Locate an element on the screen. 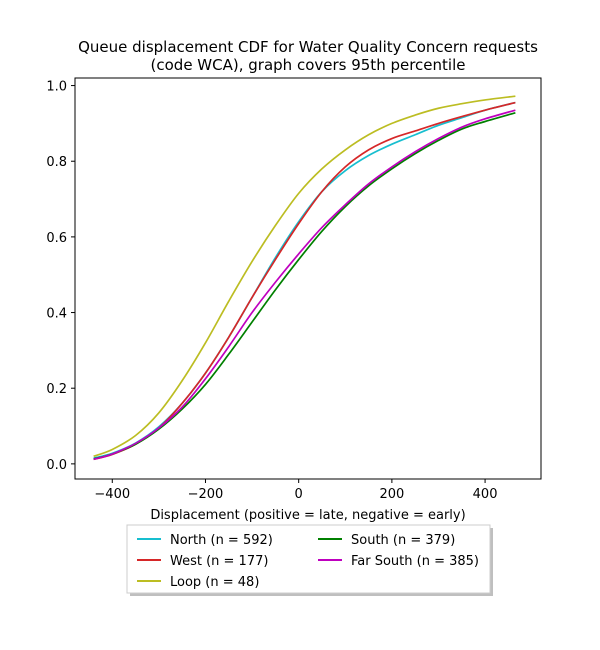 This screenshot has width=600, height=650. legend-label: North (n = 592) is located at coordinates (221, 540).